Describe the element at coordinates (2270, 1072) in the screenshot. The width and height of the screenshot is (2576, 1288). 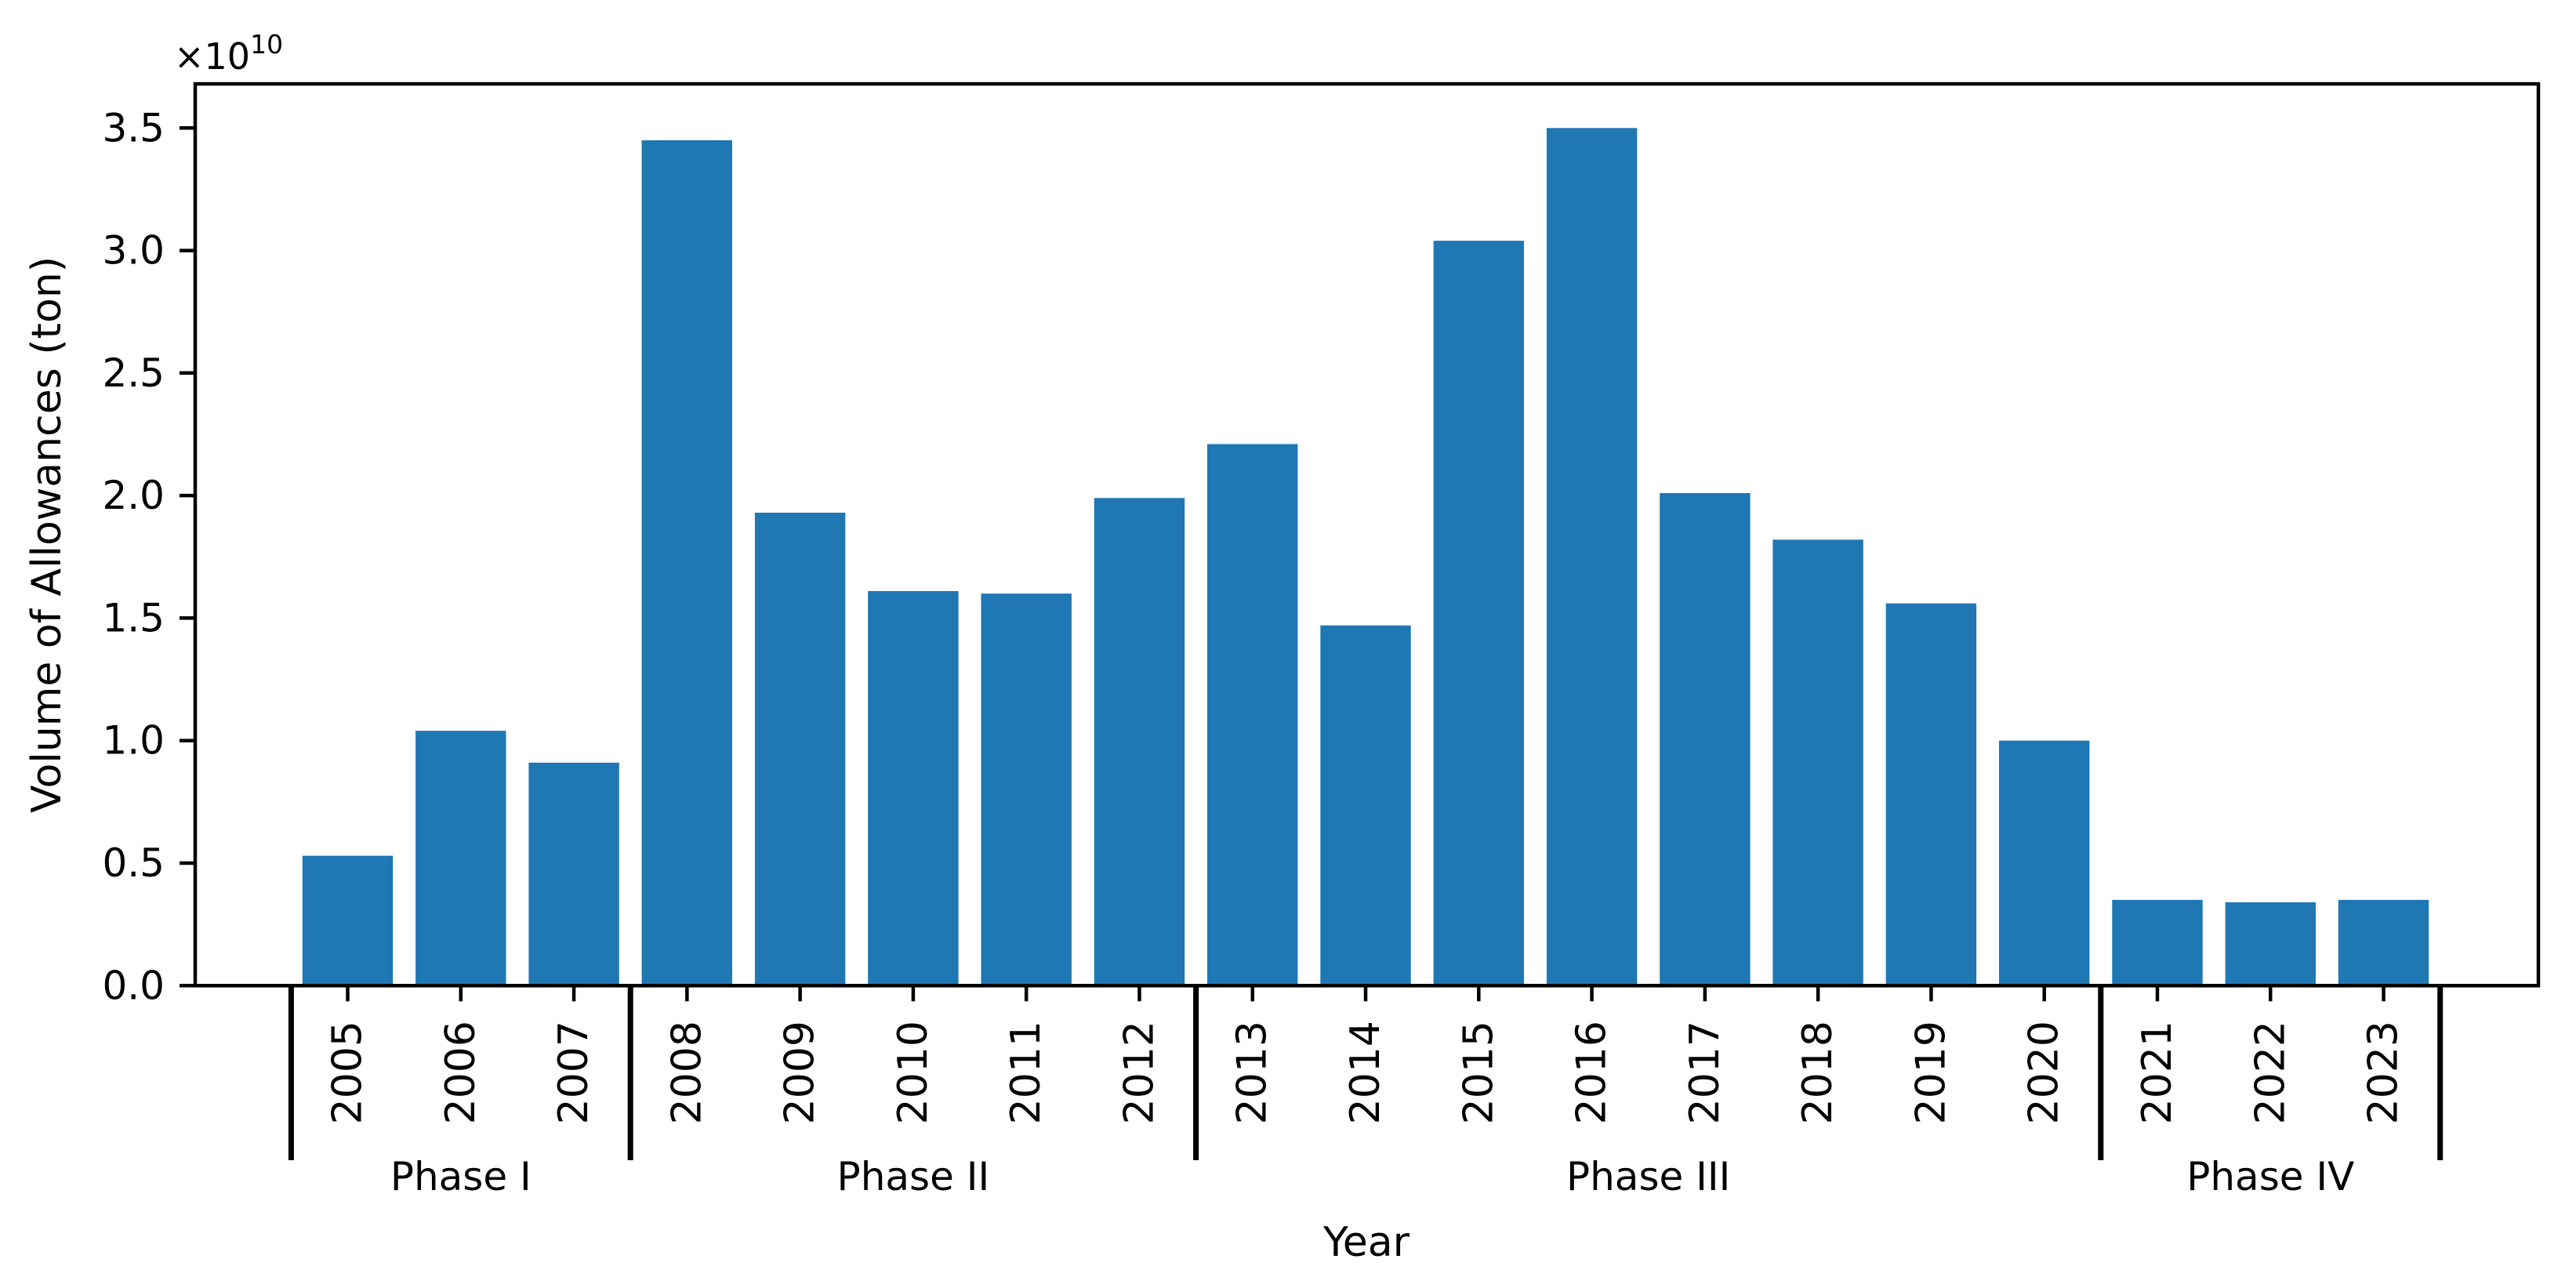
I see `x-tick-label-2022: 2022` at that location.